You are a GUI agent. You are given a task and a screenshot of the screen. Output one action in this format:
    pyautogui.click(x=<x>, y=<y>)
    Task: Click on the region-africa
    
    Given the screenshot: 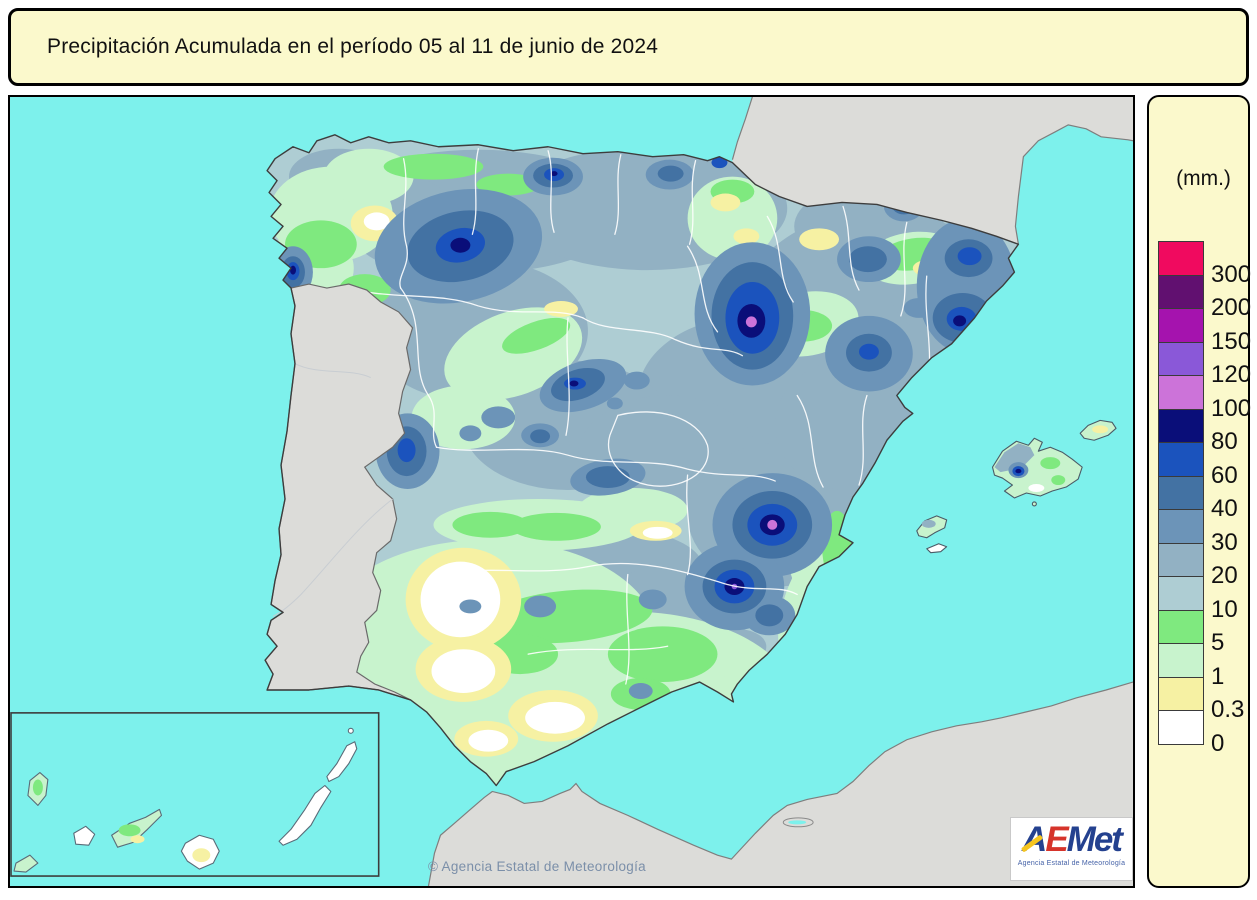 What is the action you would take?
    pyautogui.click(x=780, y=783)
    